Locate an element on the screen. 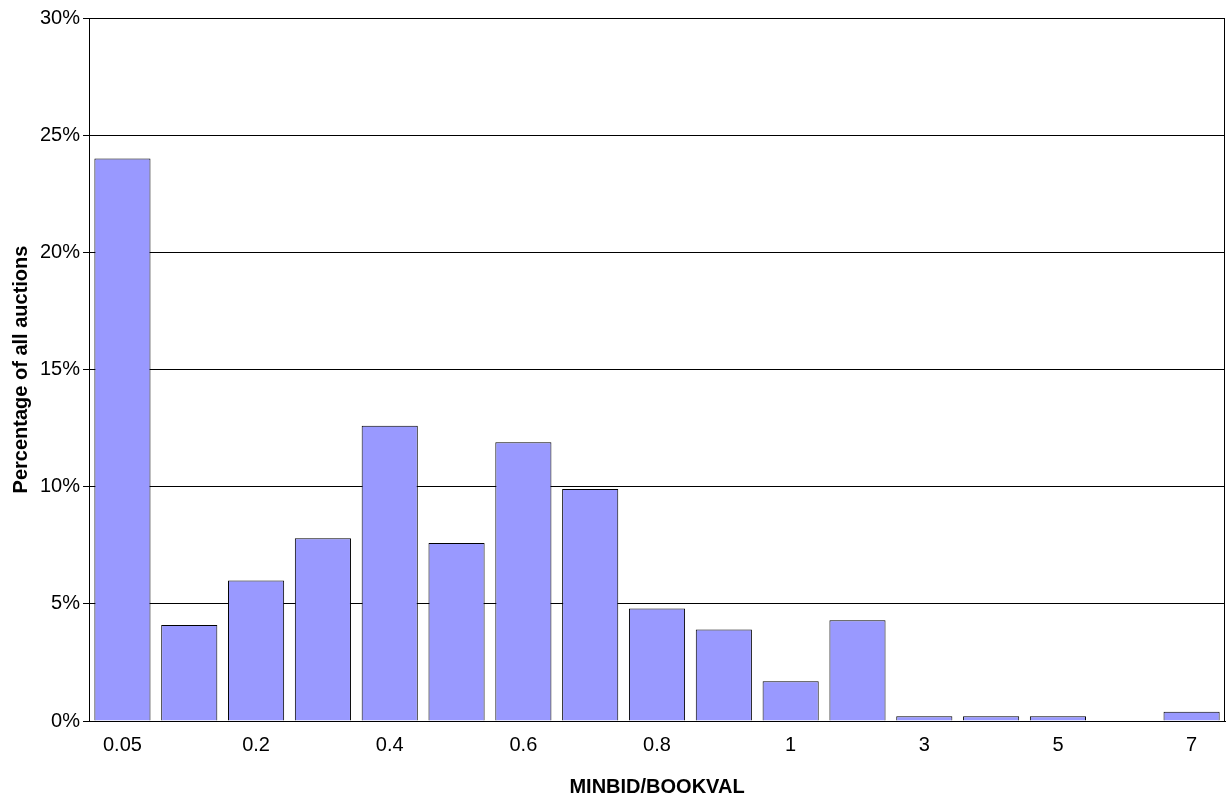 The image size is (1227, 808). x-tick-label: 1 is located at coordinates (791, 743).